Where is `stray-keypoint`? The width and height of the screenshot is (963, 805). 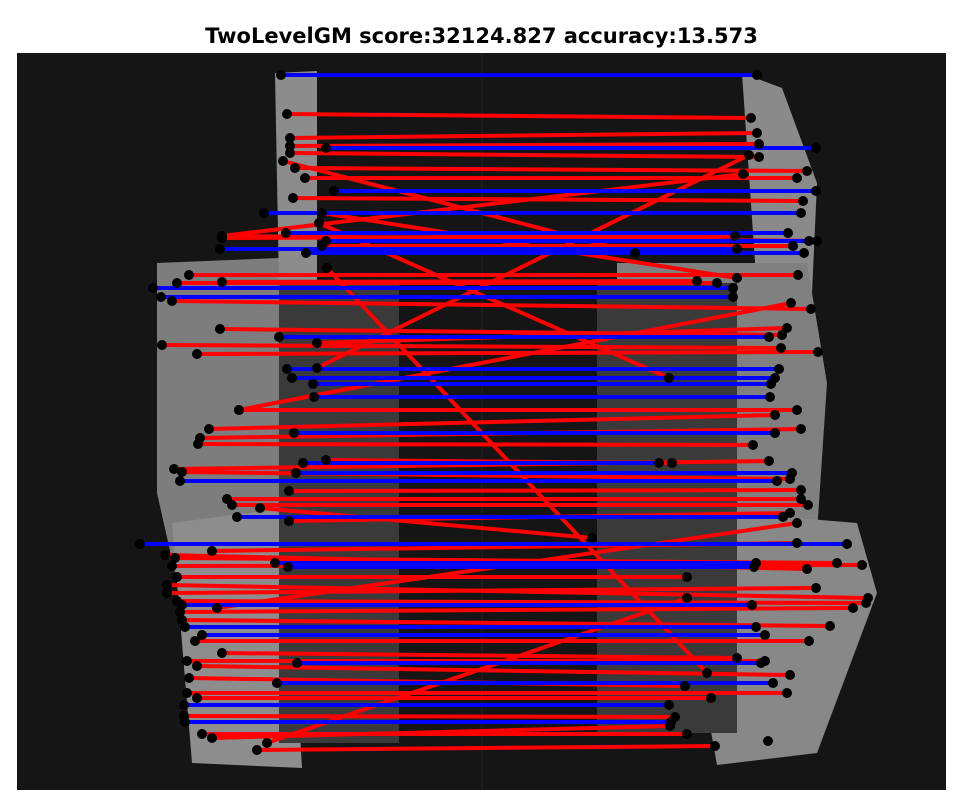 stray-keypoint is located at coordinates (768, 741).